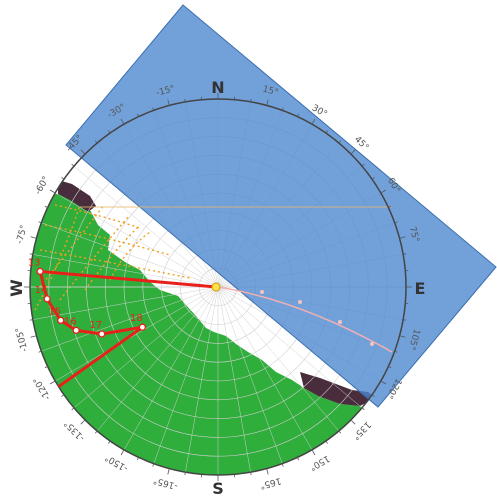 The height and width of the screenshot is (499, 497). What do you see at coordinates (43, 186) in the screenshot?
I see `azimuth-label: -60°` at bounding box center [43, 186].